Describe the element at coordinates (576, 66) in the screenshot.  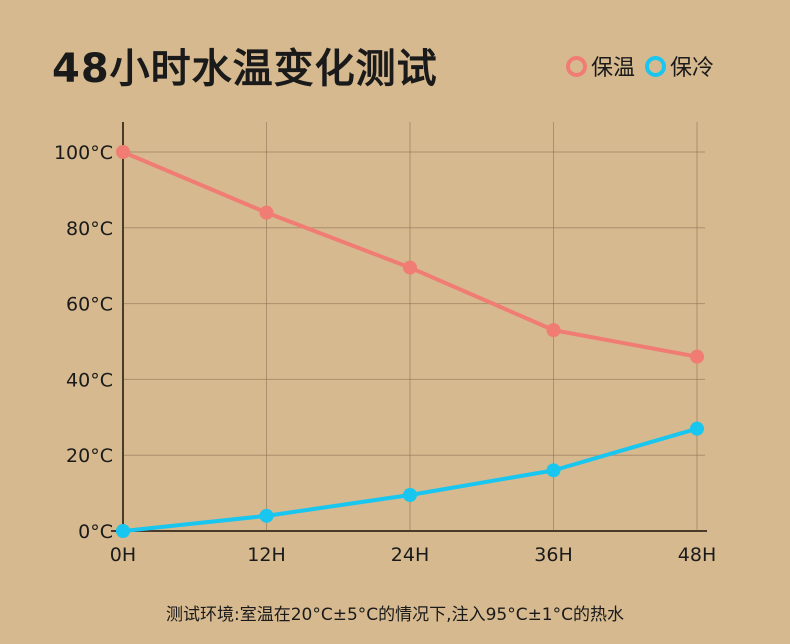
I see `legend-swatch-hot-icon` at that location.